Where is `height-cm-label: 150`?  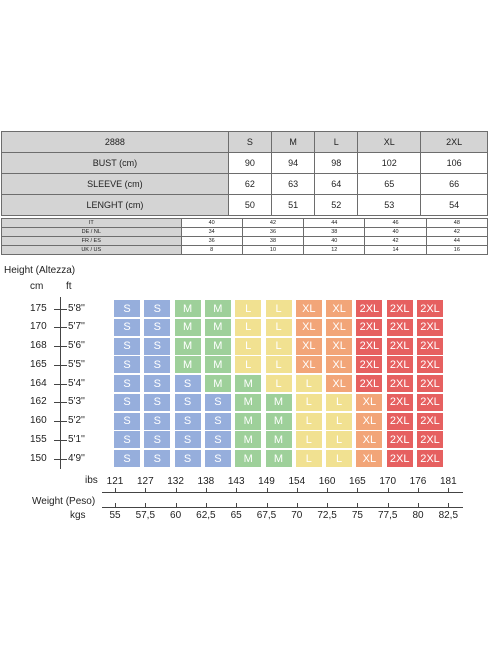 height-cm-label: 150 is located at coordinates (38, 458).